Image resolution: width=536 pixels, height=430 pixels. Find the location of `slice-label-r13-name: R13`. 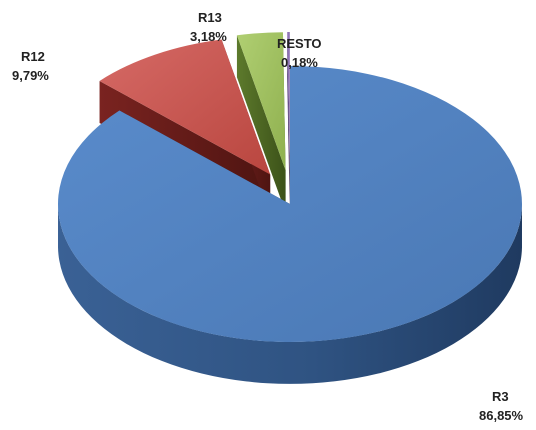

slice-label-r13-name: R13 is located at coordinates (210, 17).